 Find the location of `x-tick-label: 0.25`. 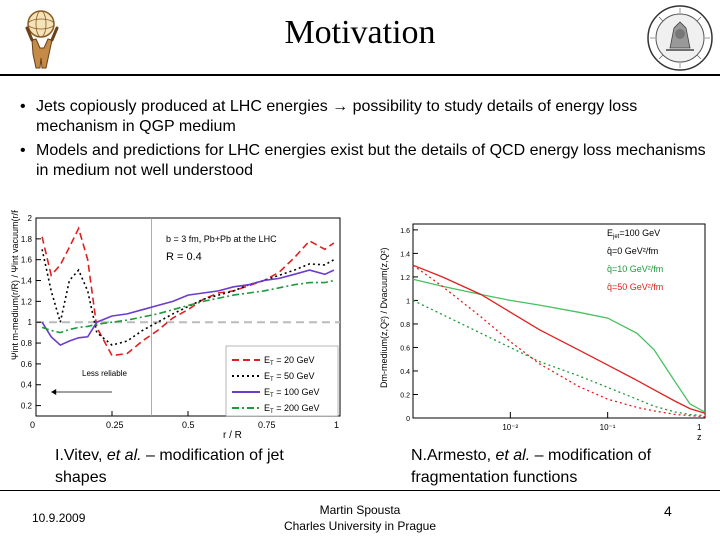

x-tick-label: 0.25 is located at coordinates (115, 425).